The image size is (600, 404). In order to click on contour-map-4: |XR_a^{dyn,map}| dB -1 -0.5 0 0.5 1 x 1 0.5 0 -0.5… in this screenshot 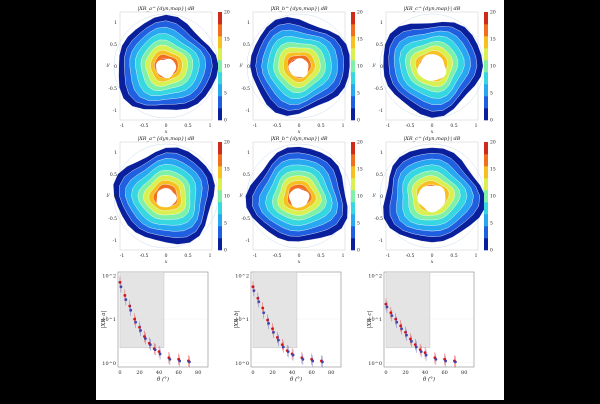, I will do `click(168, 200)`.